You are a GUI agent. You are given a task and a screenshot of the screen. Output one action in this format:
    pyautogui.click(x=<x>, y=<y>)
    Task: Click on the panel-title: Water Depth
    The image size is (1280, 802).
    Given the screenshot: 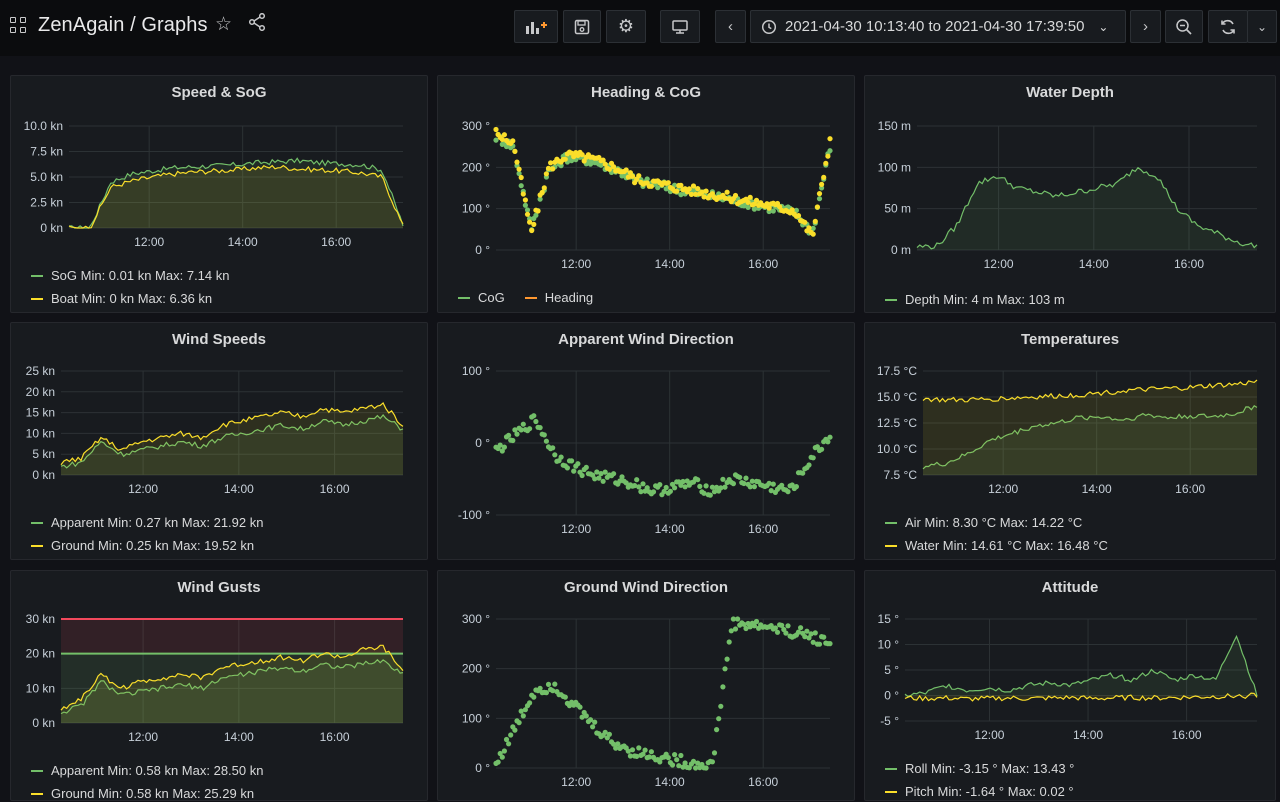 What is the action you would take?
    pyautogui.click(x=1070, y=92)
    